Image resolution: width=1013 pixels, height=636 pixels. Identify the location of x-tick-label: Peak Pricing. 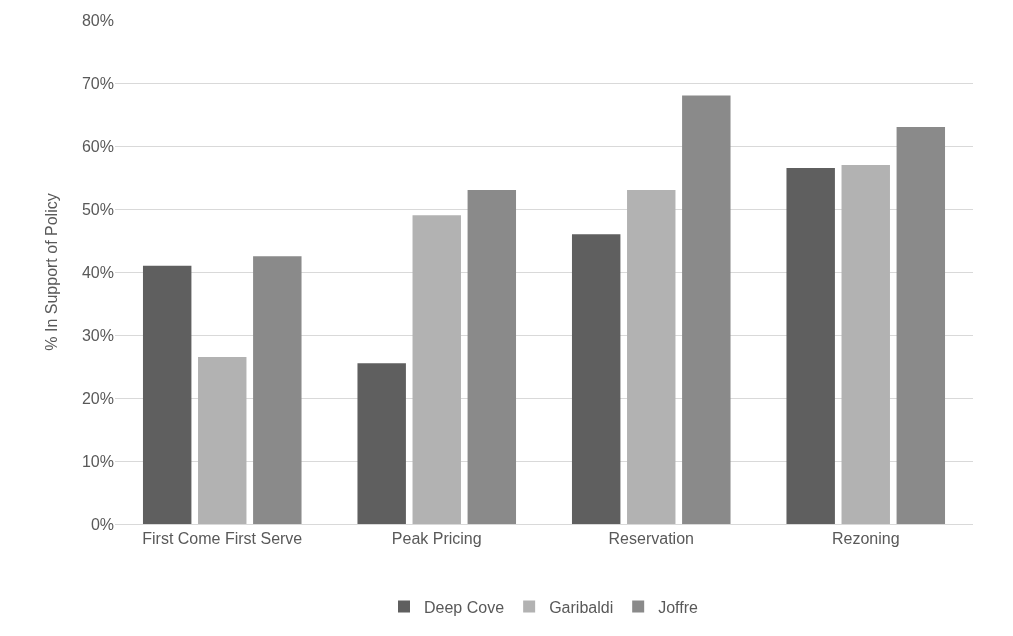
(436, 539).